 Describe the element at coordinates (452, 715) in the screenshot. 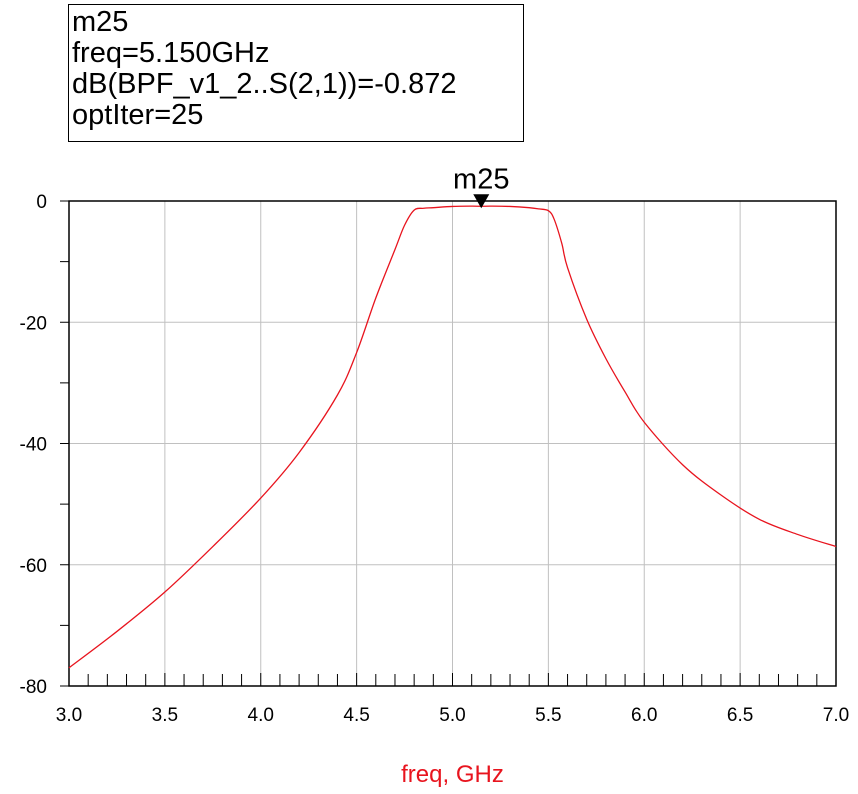

I see `x-tick-label: 5.0` at that location.